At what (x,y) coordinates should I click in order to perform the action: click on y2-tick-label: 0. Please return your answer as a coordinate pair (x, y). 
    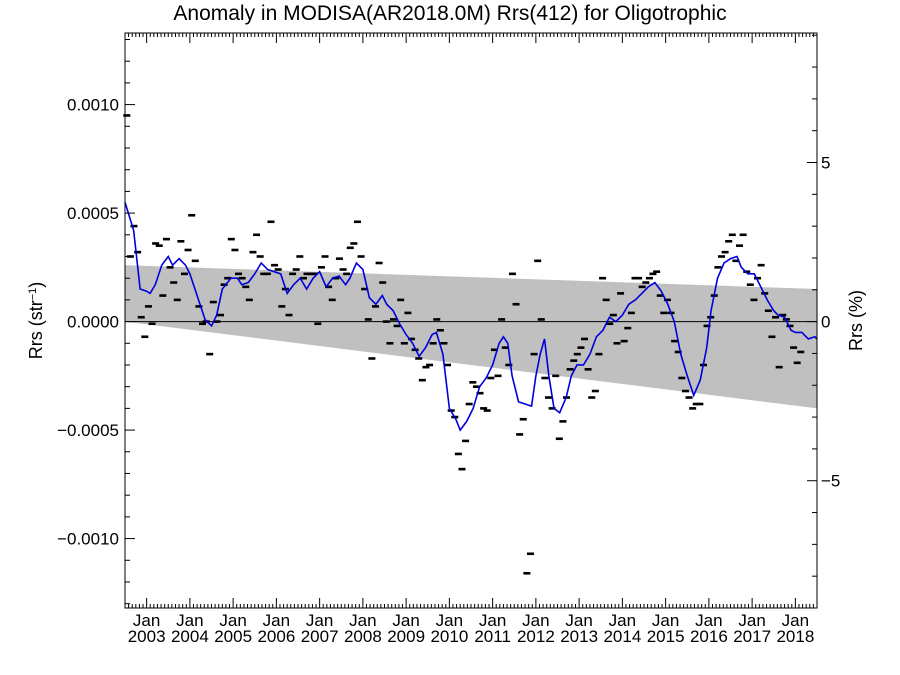
    Looking at the image, I should click on (825, 322).